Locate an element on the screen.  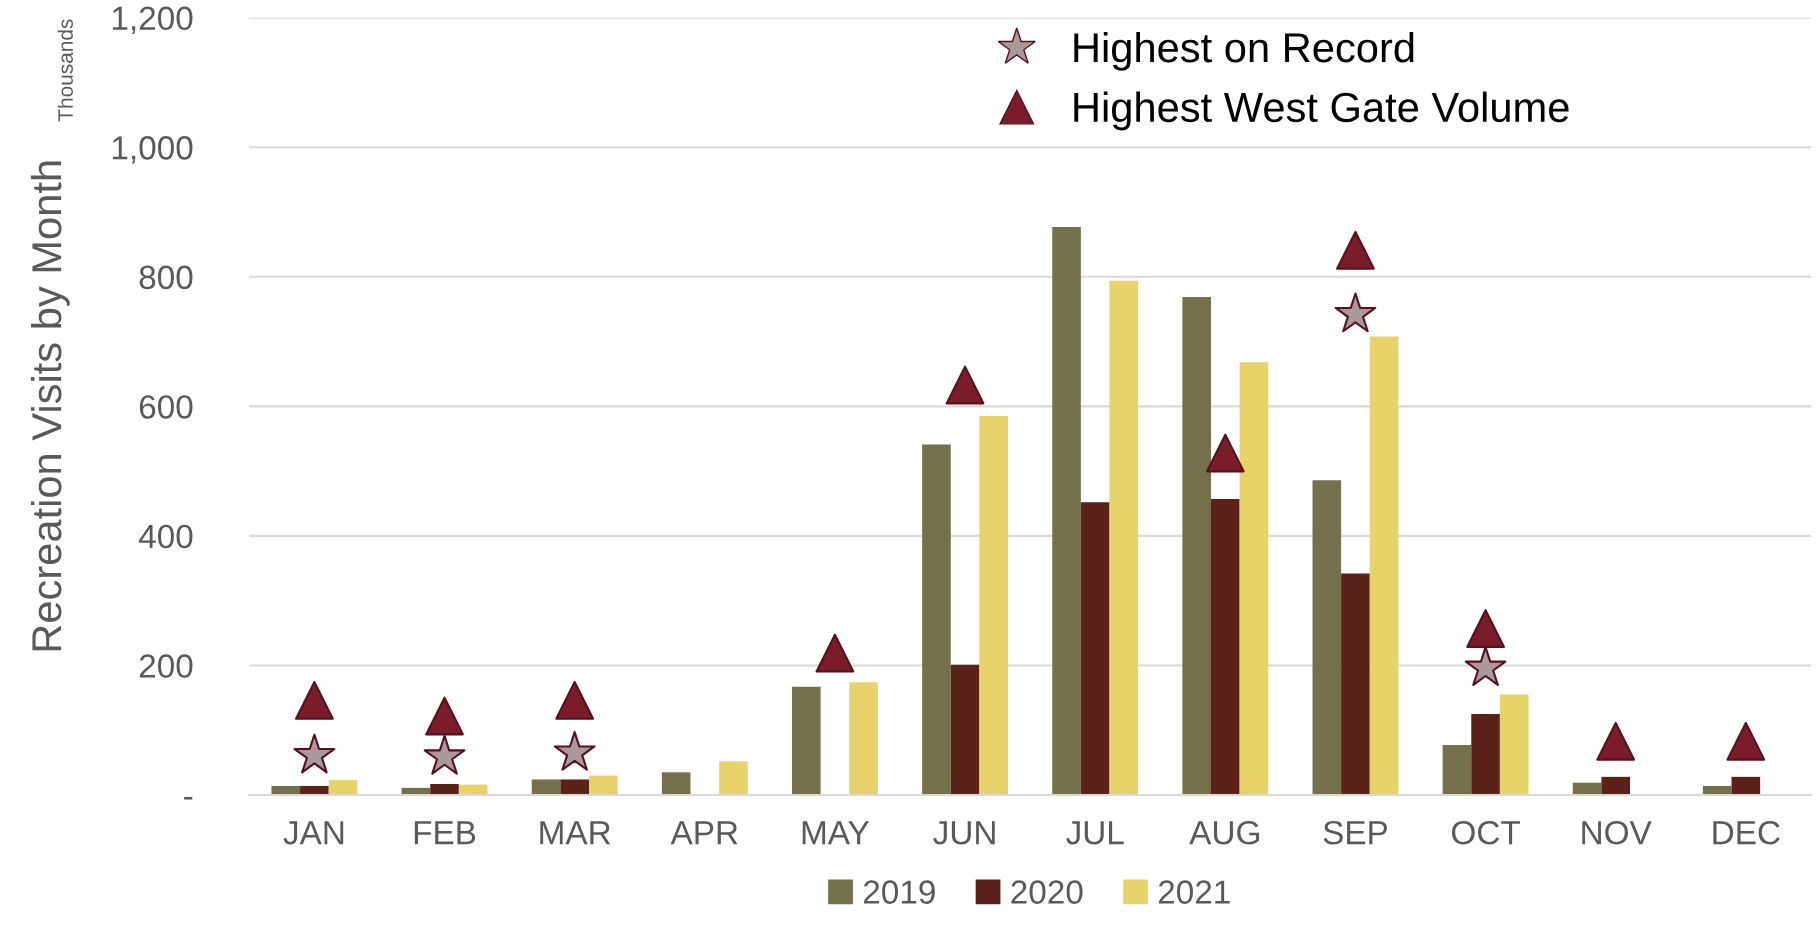
x-tick-label: FEB is located at coordinates (445, 833).